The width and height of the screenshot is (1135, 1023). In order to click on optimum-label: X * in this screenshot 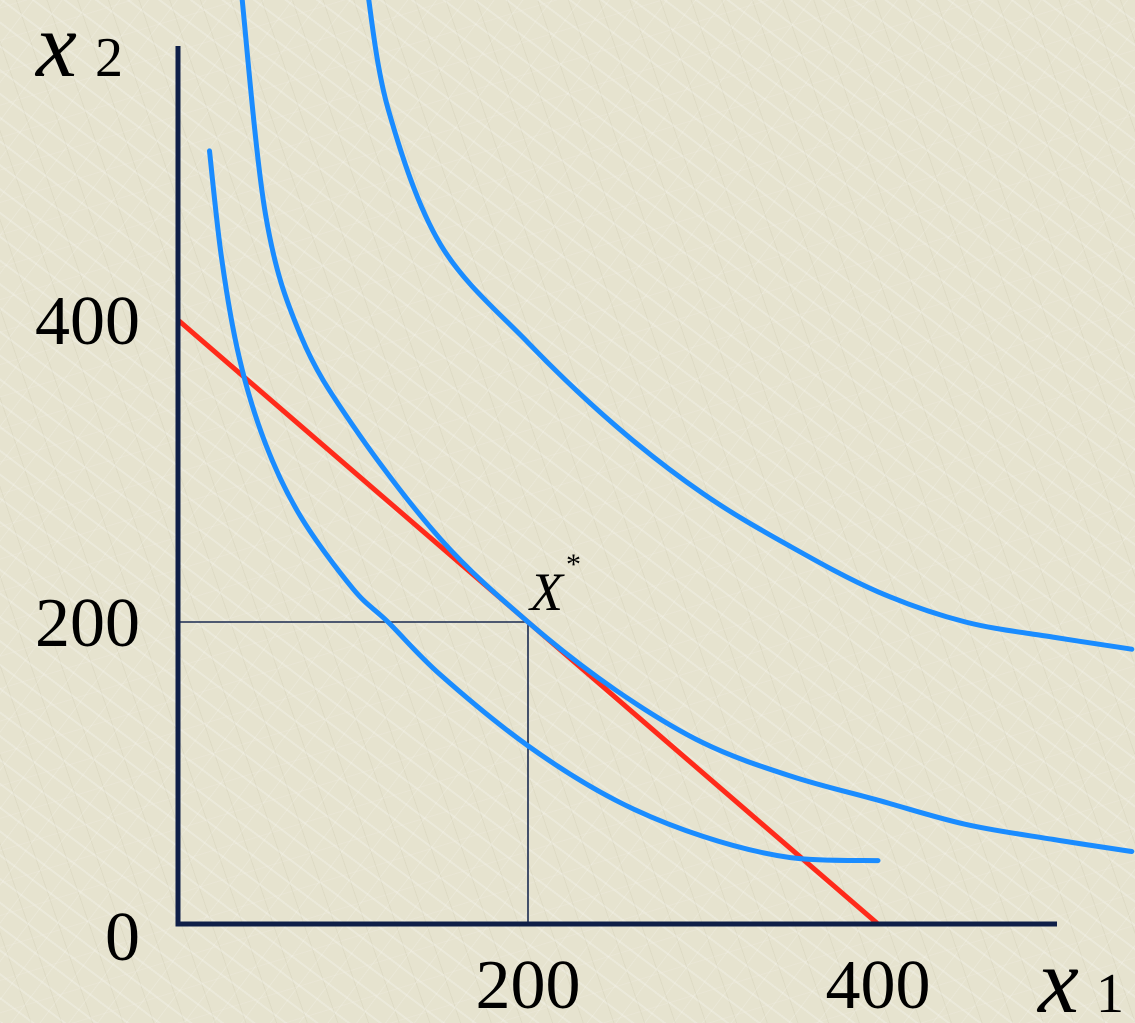, I will do `click(554, 585)`.